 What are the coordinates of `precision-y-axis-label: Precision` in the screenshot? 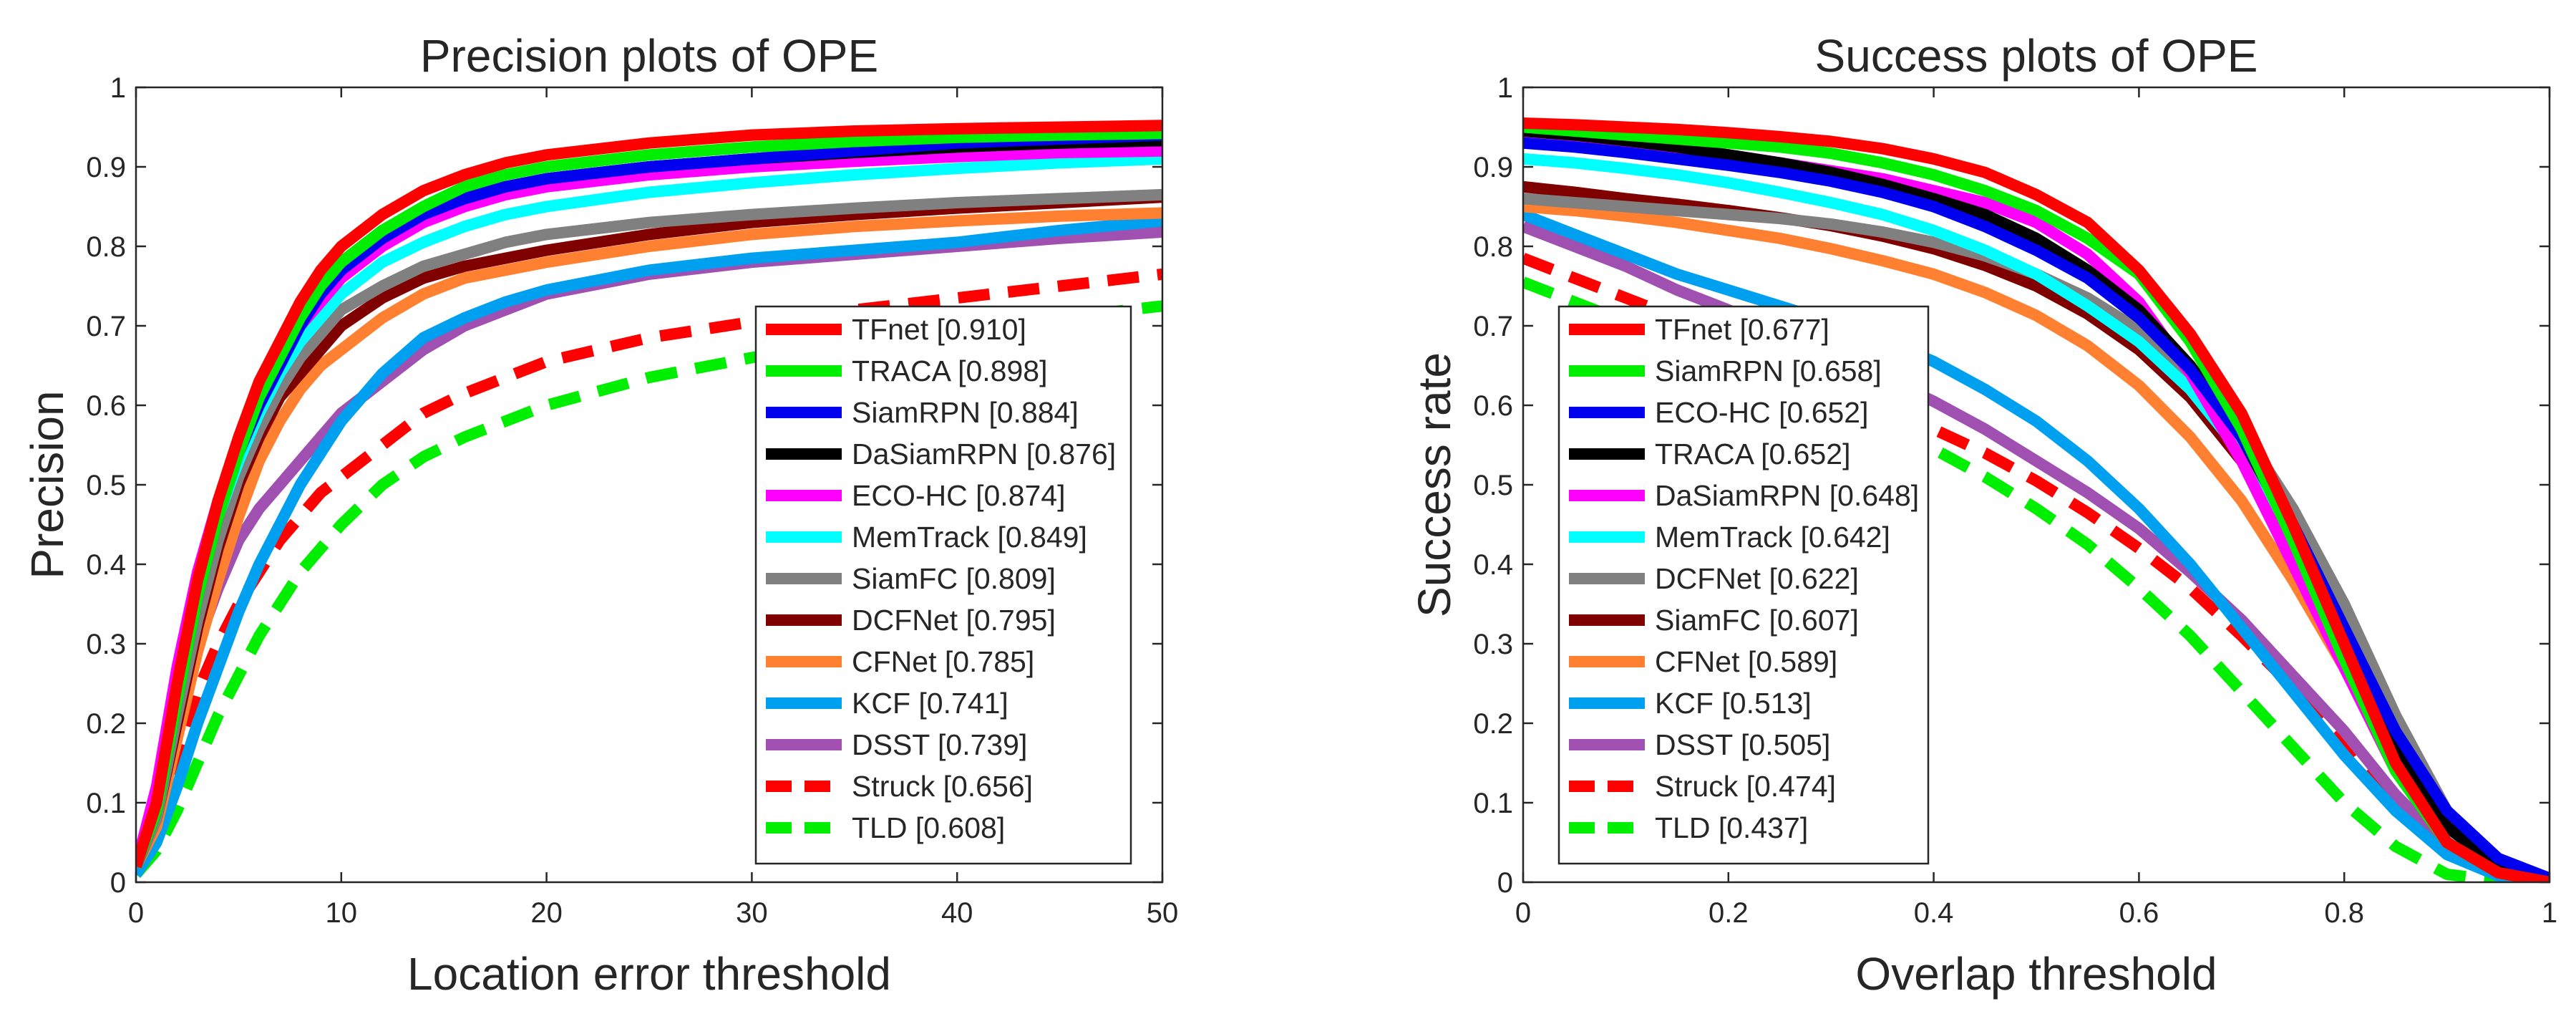 It's located at (47, 484).